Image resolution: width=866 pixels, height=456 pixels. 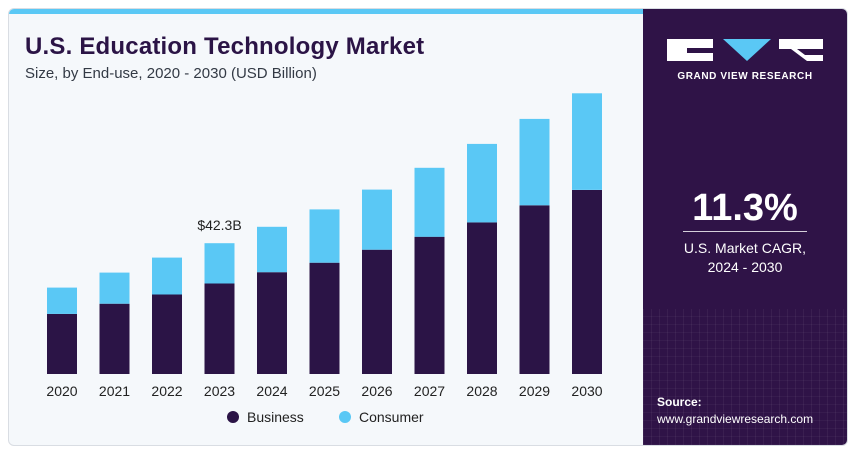 What do you see at coordinates (534, 162) in the screenshot?
I see `bar-consumer-2029` at bounding box center [534, 162].